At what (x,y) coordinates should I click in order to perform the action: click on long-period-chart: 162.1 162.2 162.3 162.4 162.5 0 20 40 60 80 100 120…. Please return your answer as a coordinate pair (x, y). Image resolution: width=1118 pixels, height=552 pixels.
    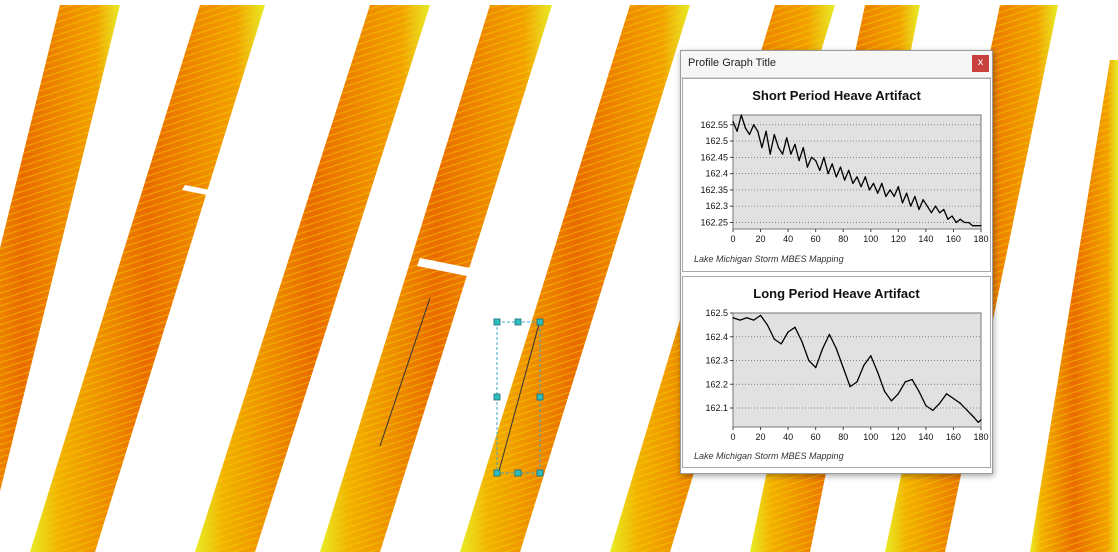
    Looking at the image, I should click on (846, 375).